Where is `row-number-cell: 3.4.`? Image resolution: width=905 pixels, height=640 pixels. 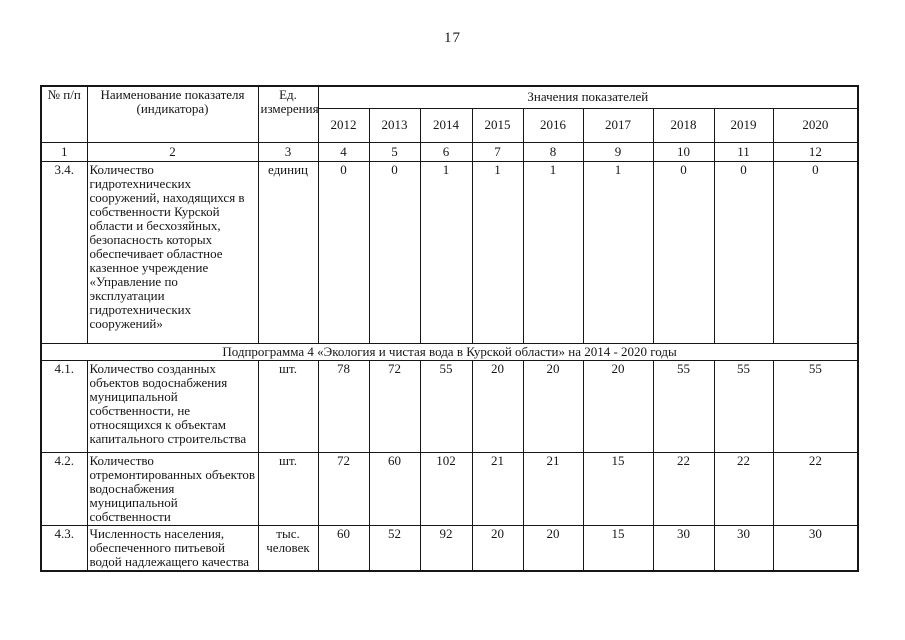 row-number-cell: 3.4. is located at coordinates (64, 252).